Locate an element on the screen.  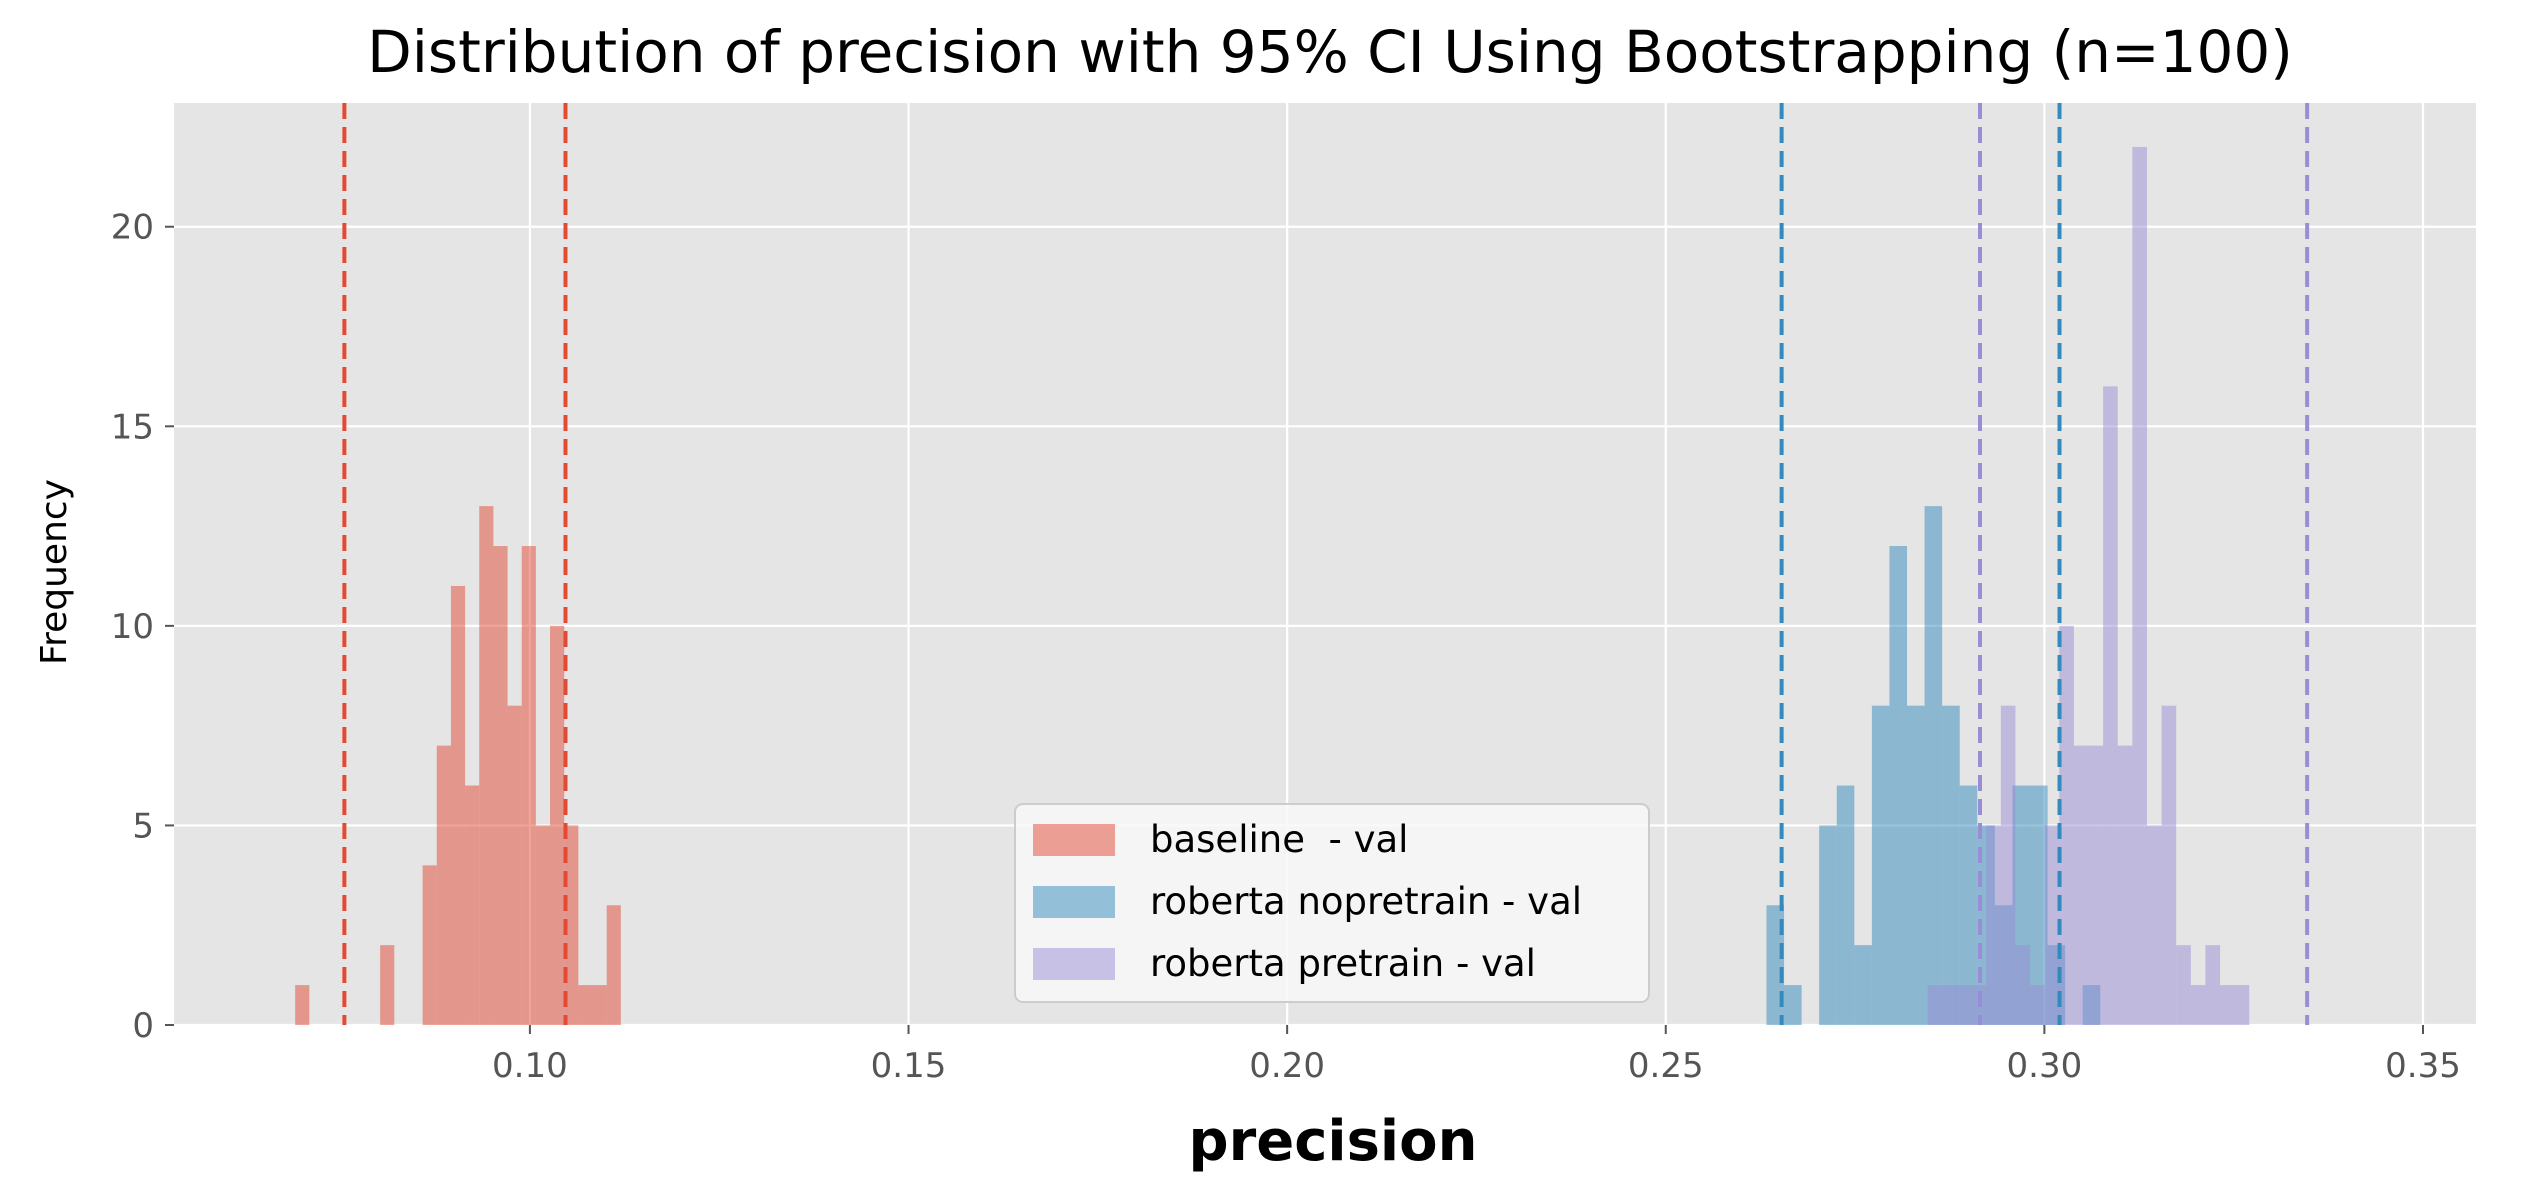
x-tick-label: 0.20 is located at coordinates (1287, 1066).